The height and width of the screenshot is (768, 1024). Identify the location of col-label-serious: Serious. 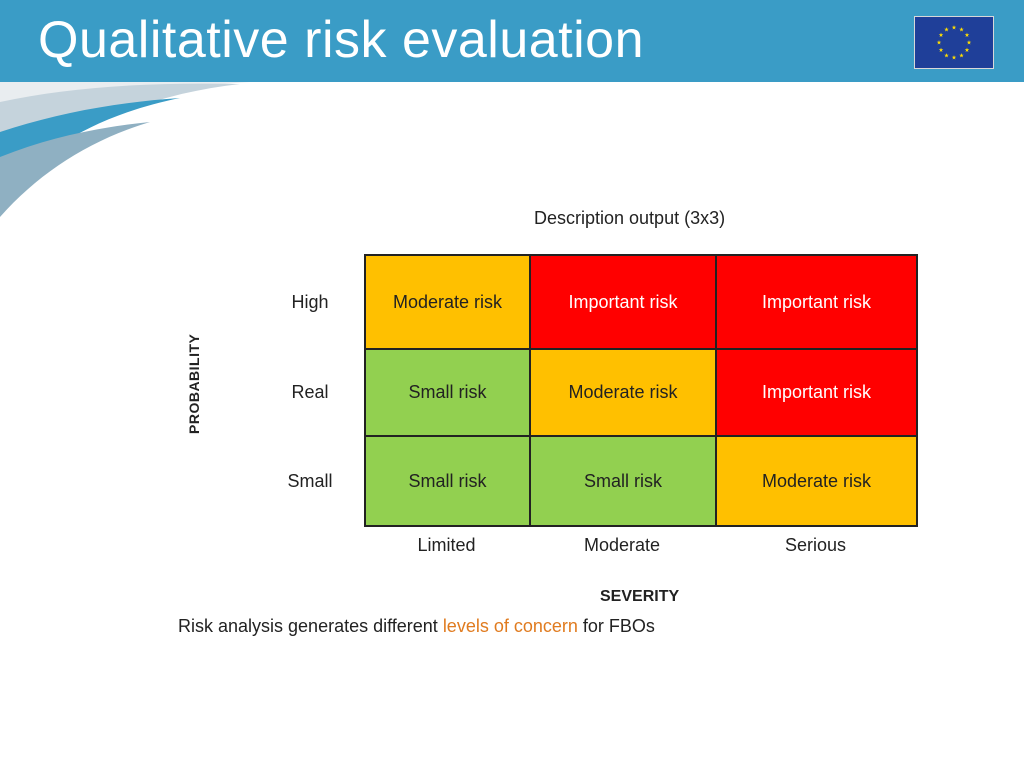
(815, 545).